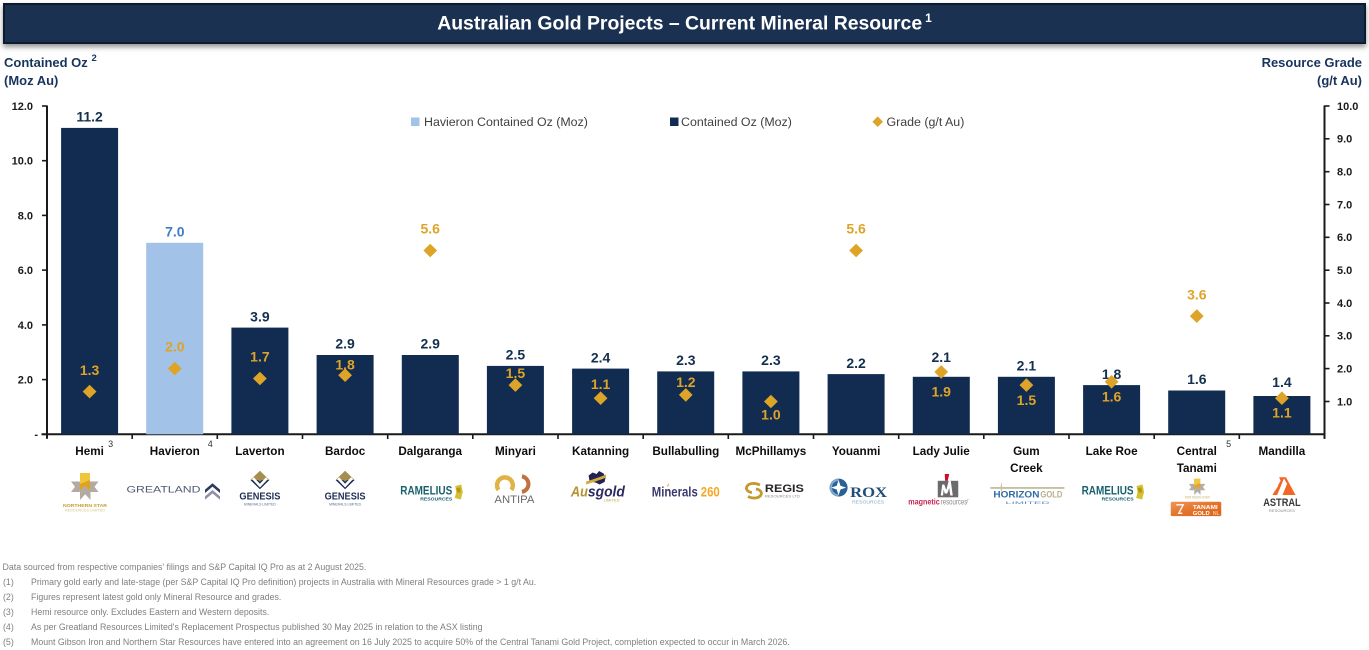 This screenshot has width=1369, height=650. Describe the element at coordinates (89, 451) in the screenshot. I see `svg-text: Hemi` at that location.